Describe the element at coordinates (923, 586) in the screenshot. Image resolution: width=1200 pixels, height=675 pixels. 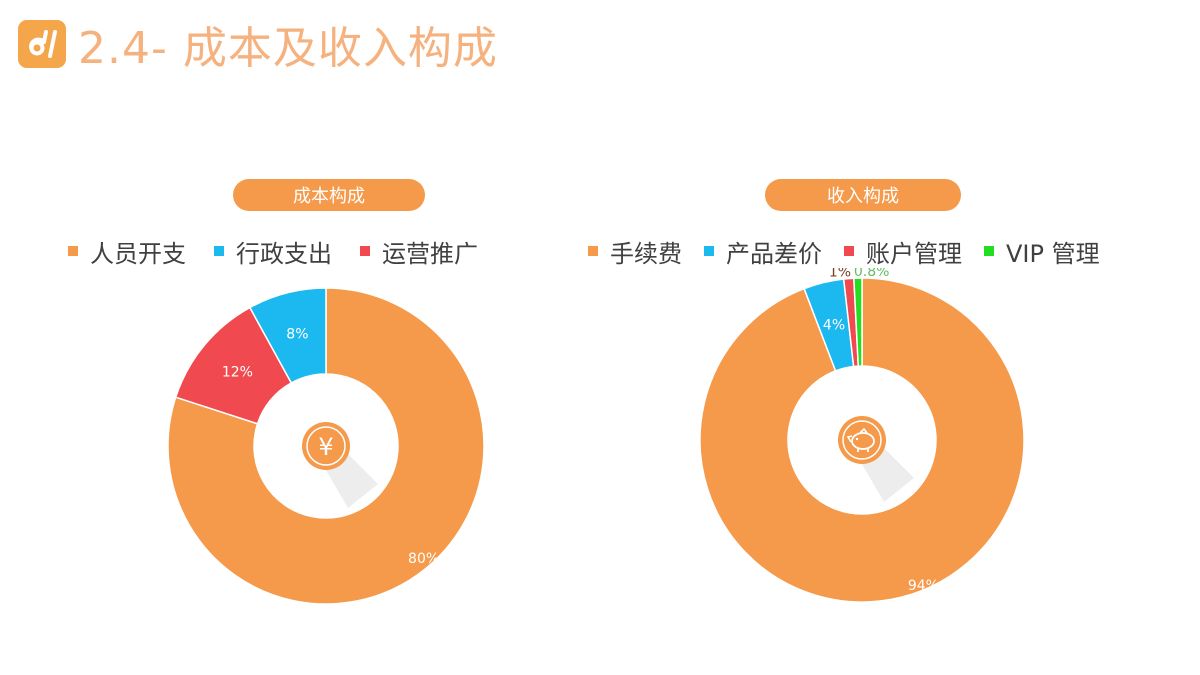
I see `data-label: 94%` at that location.